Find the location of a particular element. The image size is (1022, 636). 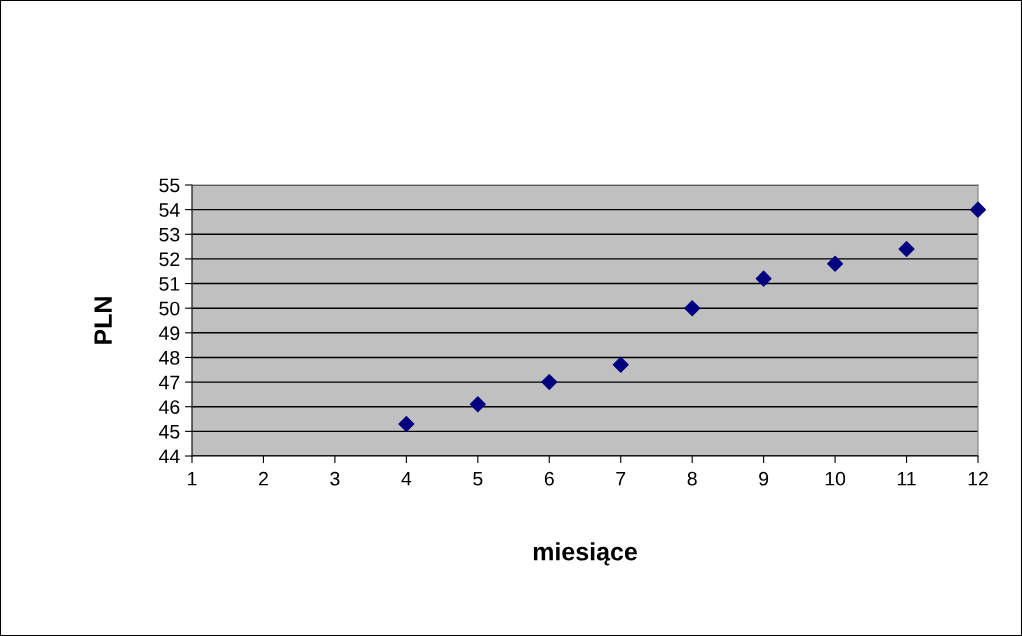

y-tick-label: 44 is located at coordinates (169, 456).